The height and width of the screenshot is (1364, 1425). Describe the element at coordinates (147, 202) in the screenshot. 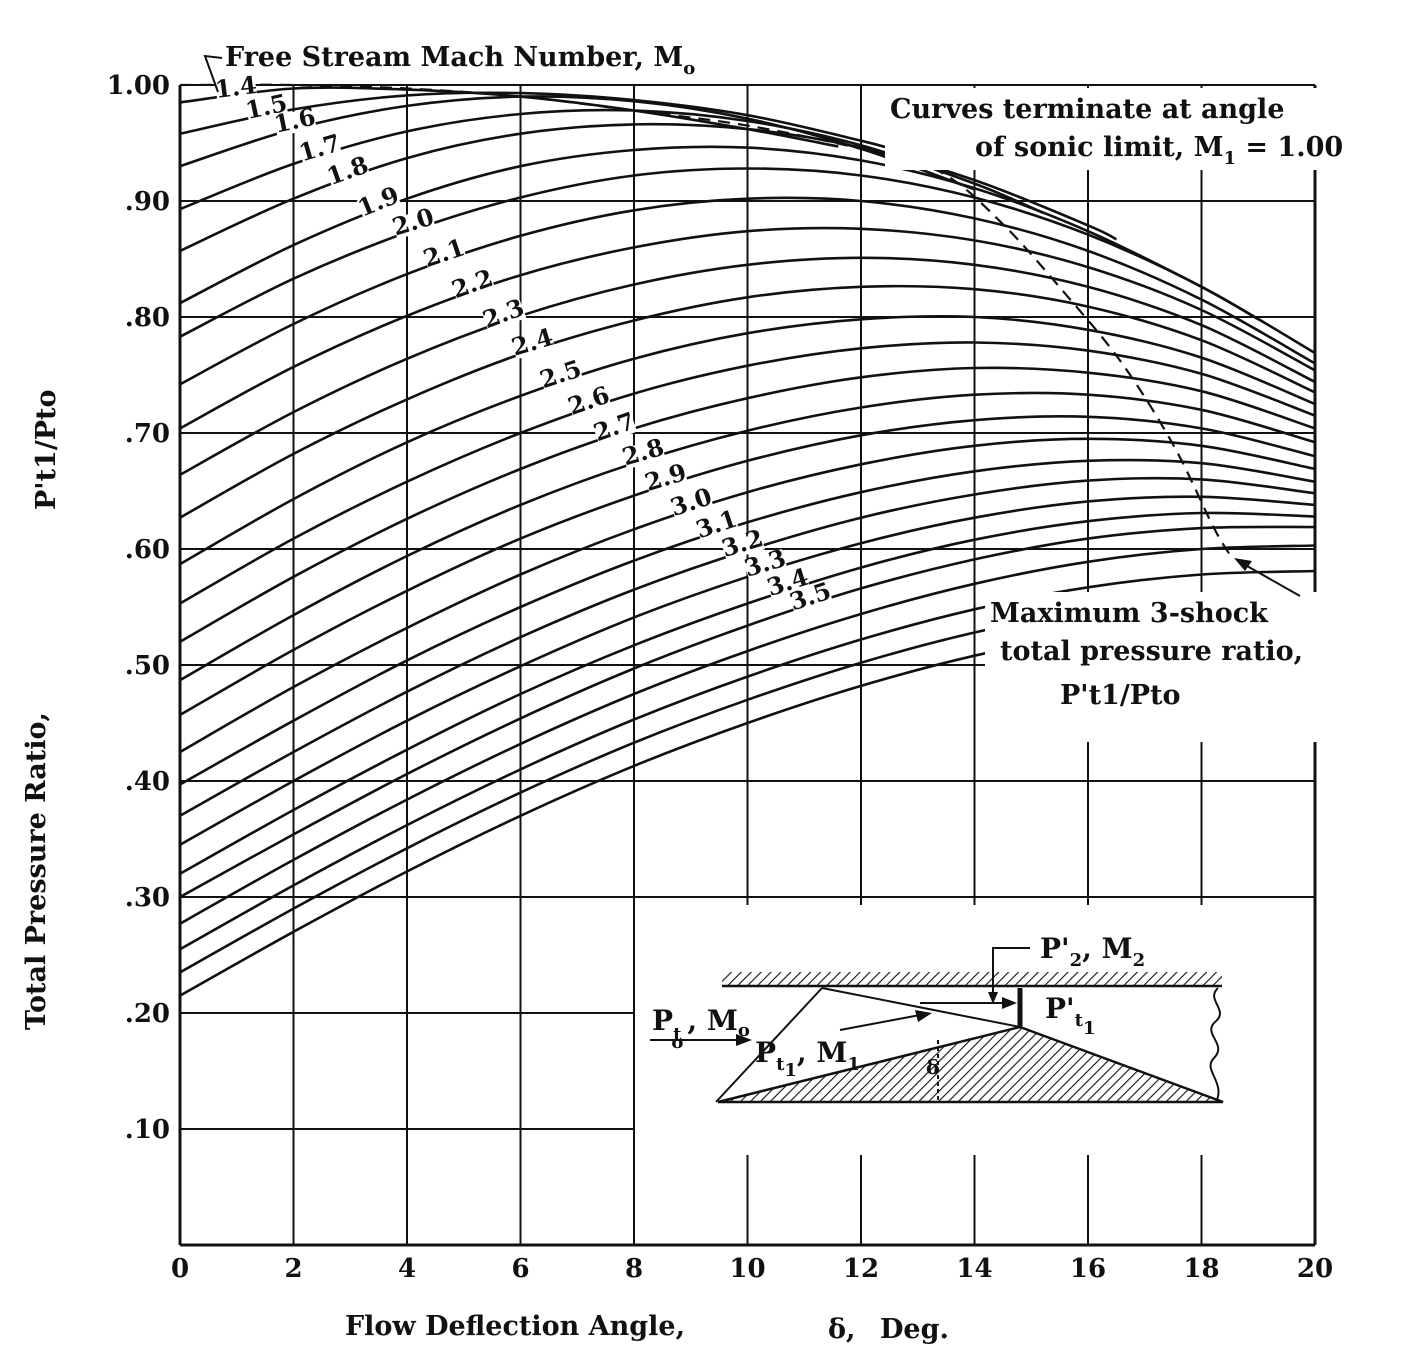

I see `y-tick-label: .90` at that location.